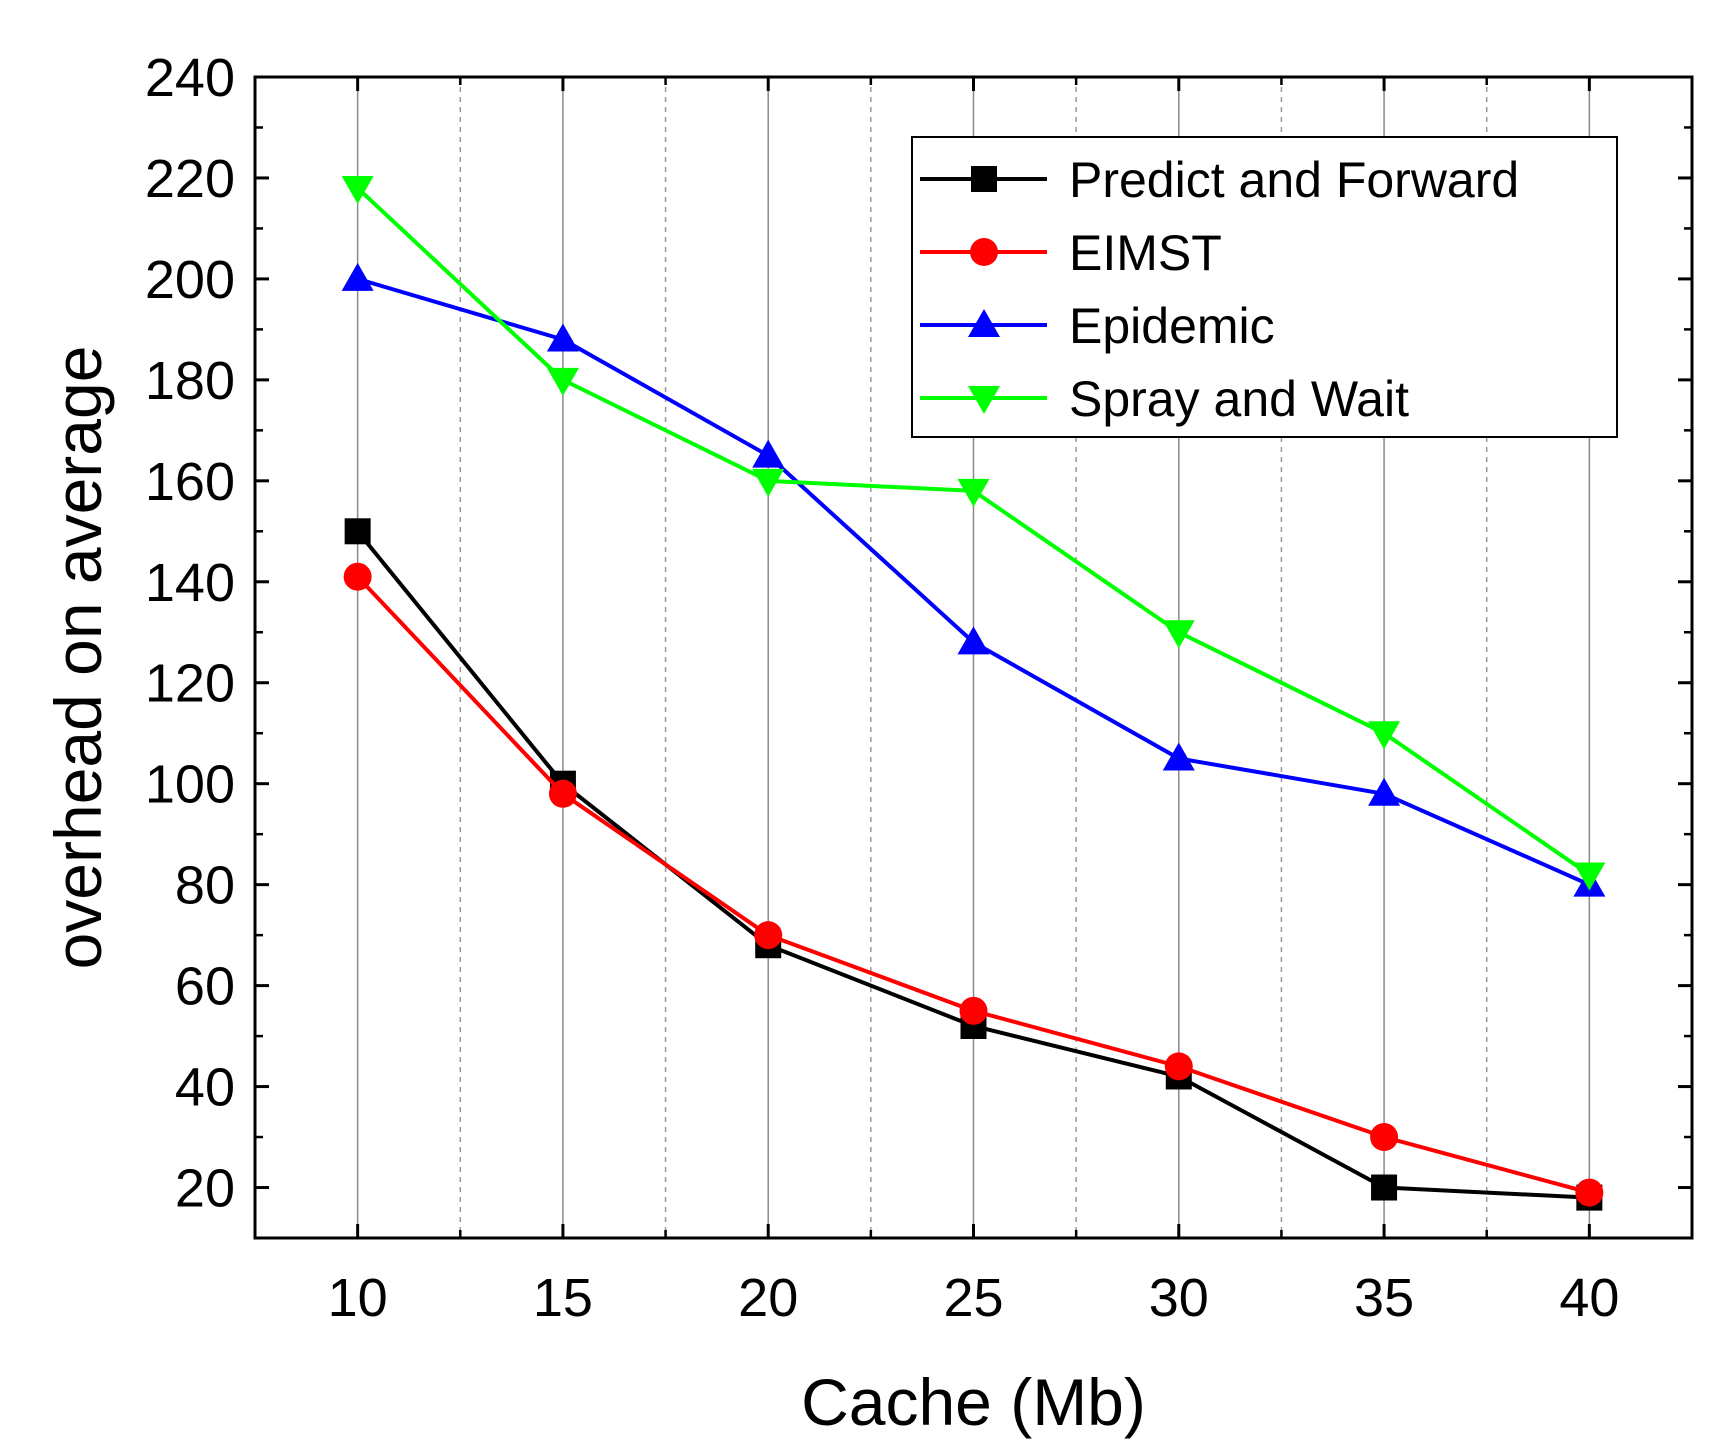  I want to click on y-tick-label: 220, so click(190, 179).